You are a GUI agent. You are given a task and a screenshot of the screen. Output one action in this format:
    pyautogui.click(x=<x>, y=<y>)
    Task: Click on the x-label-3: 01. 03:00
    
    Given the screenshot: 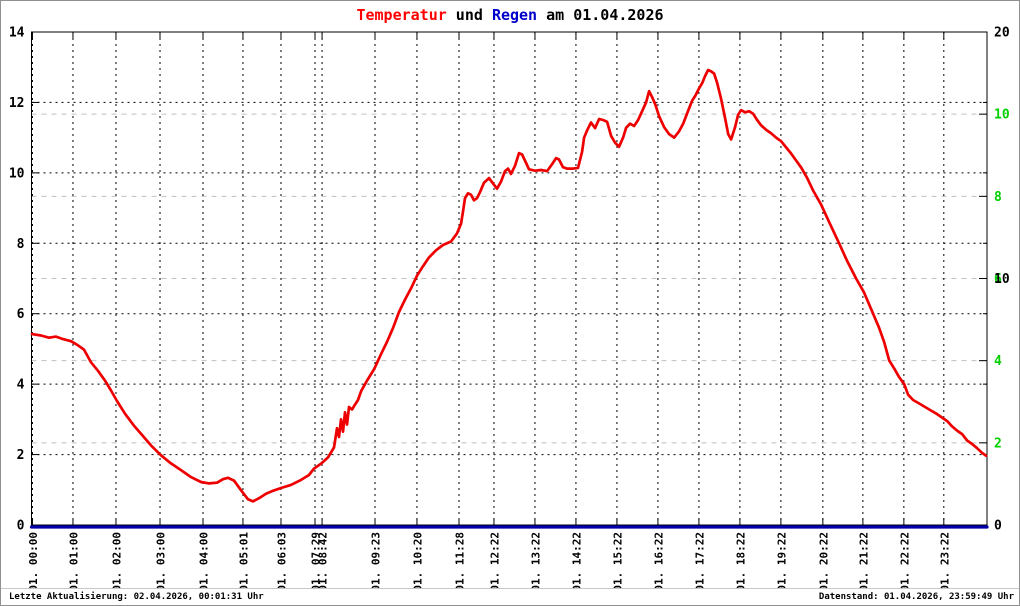 What is the action you would take?
    pyautogui.click(x=161, y=560)
    